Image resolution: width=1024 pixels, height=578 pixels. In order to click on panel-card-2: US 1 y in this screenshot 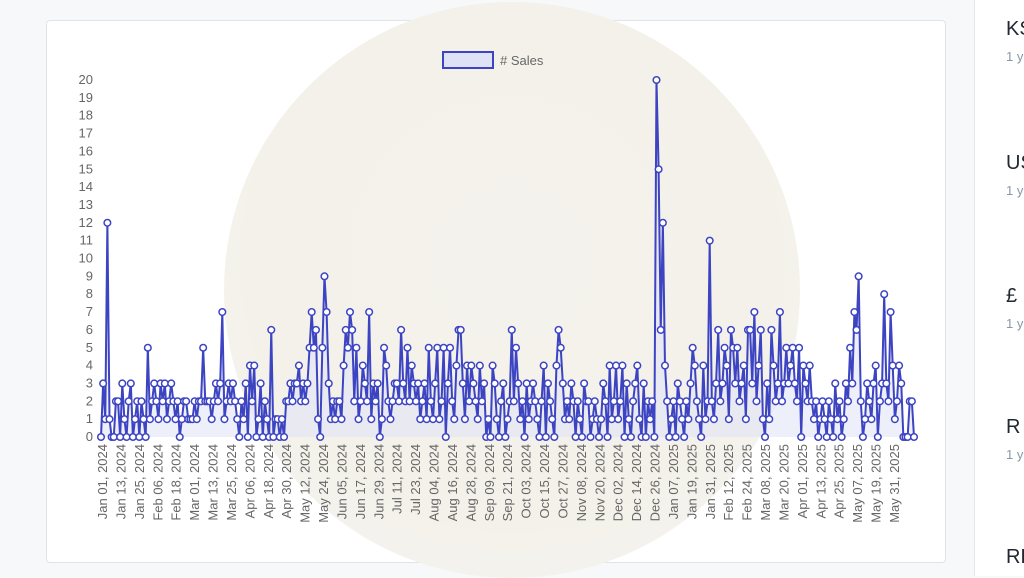, I will do `click(1015, 175)`.